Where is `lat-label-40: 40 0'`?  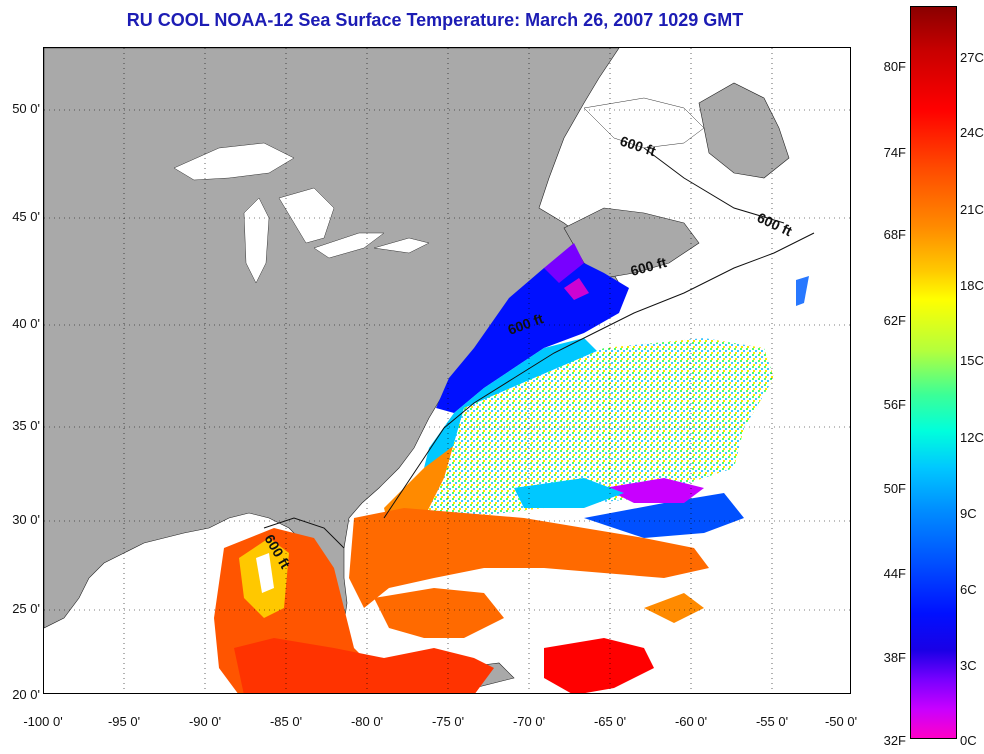
lat-label-40: 40 0' is located at coordinates (26, 323).